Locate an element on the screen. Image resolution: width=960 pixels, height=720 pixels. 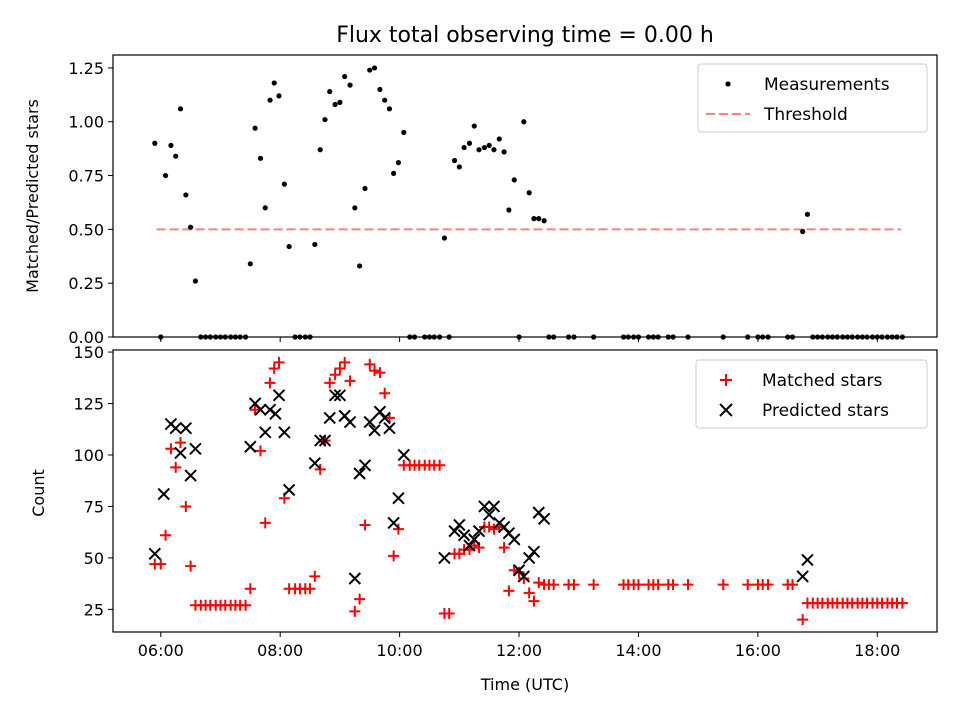
y-axis-label-ratio: Matched/Predicted stars is located at coordinates (32, 196).